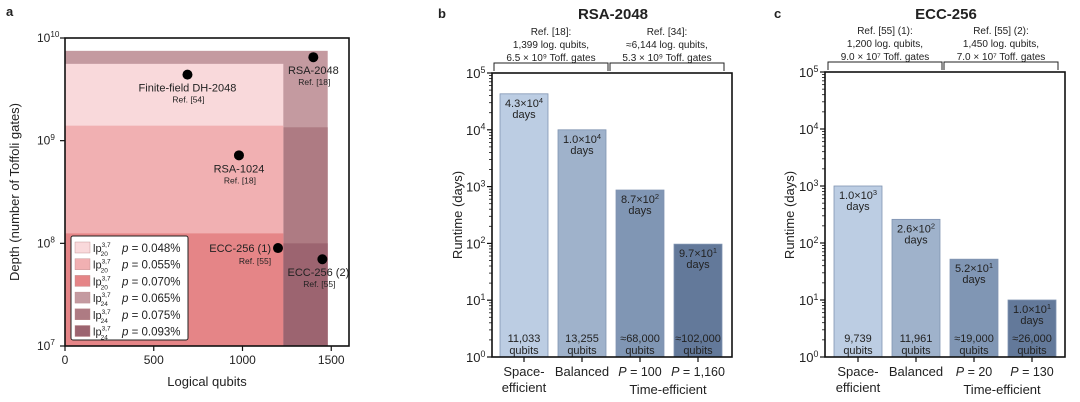 The width and height of the screenshot is (1080, 402). I want to click on legend-entry-p: p = 0.055%, so click(151, 266).